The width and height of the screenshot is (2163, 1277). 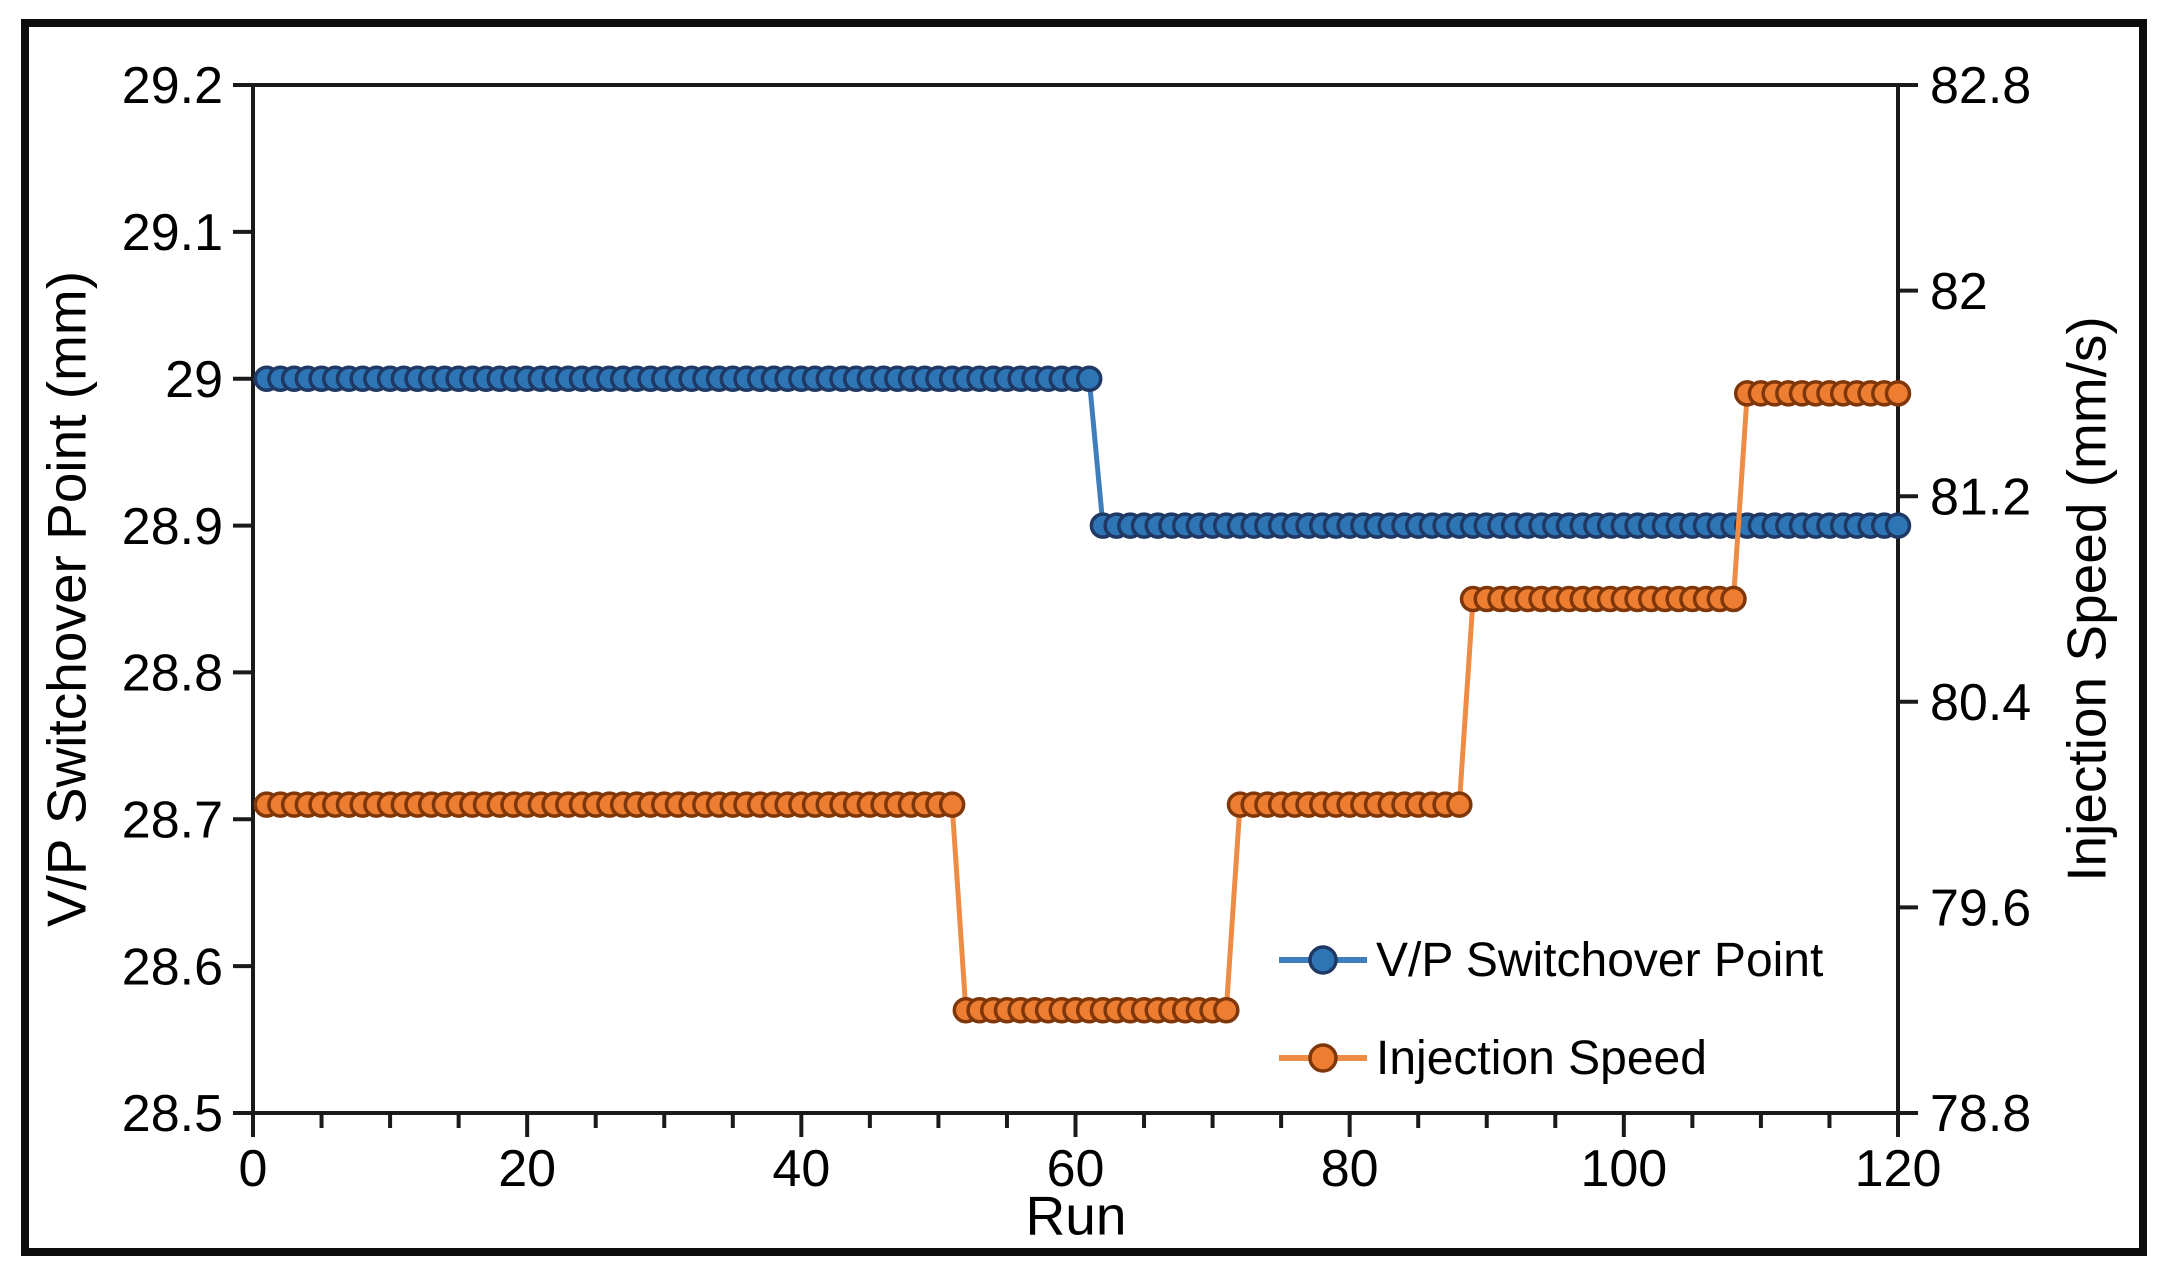 I want to click on legend-label: V/P Switchover Point, so click(x=1600, y=960).